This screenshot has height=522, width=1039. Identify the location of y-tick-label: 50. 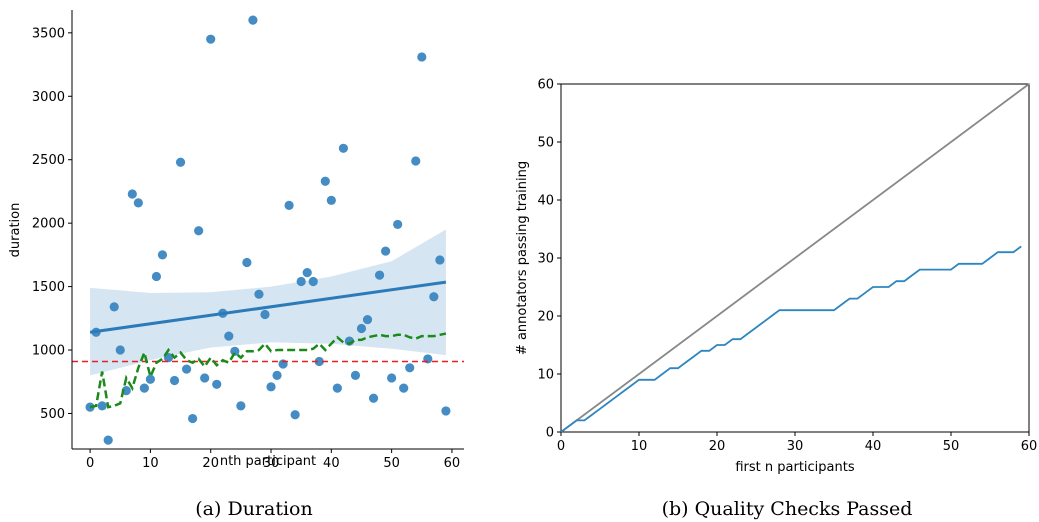
(545, 143).